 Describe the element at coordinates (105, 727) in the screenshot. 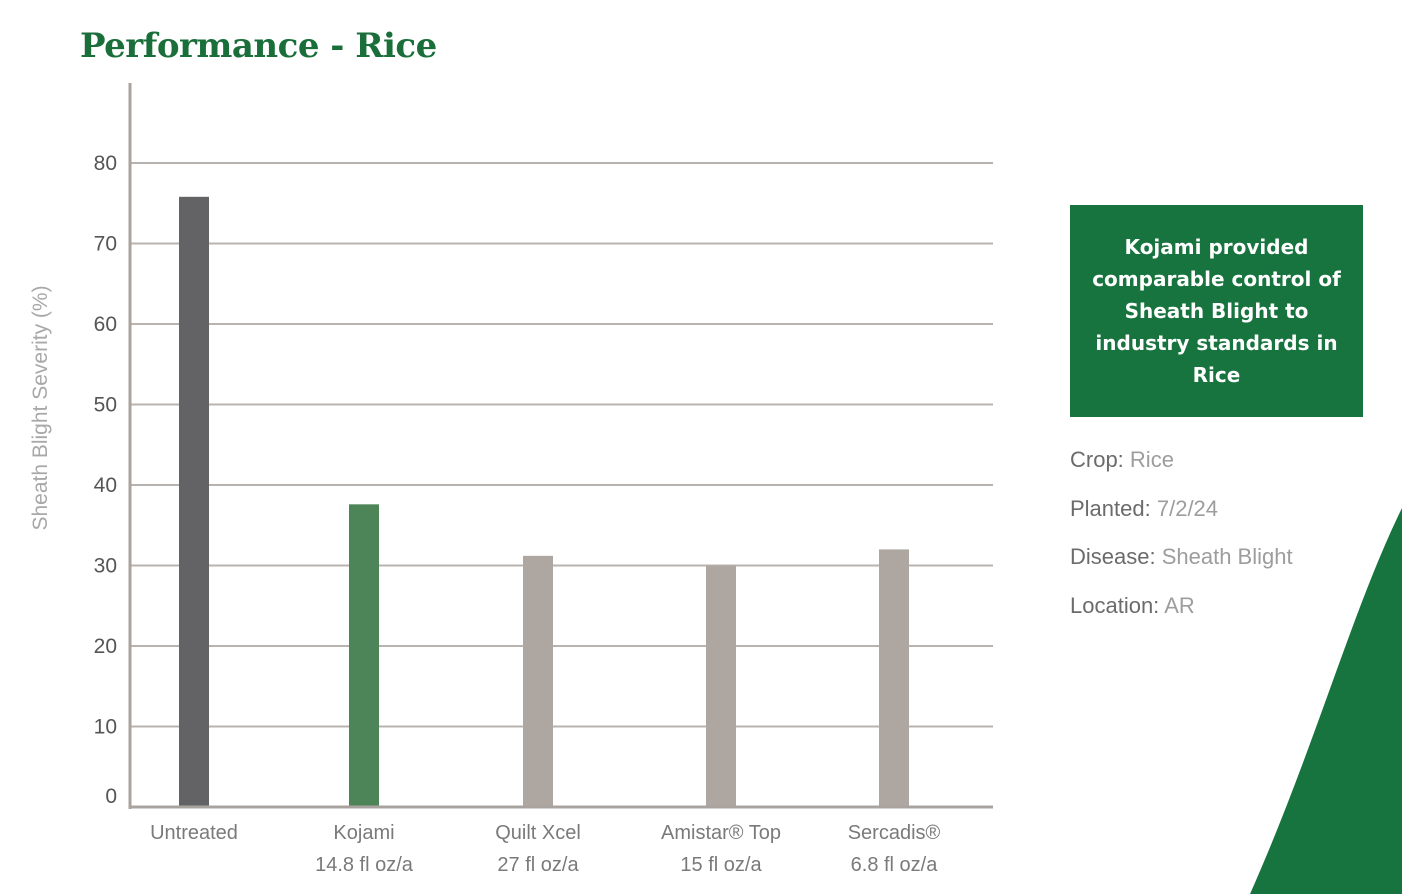

I see `y-tick-label: 10` at that location.